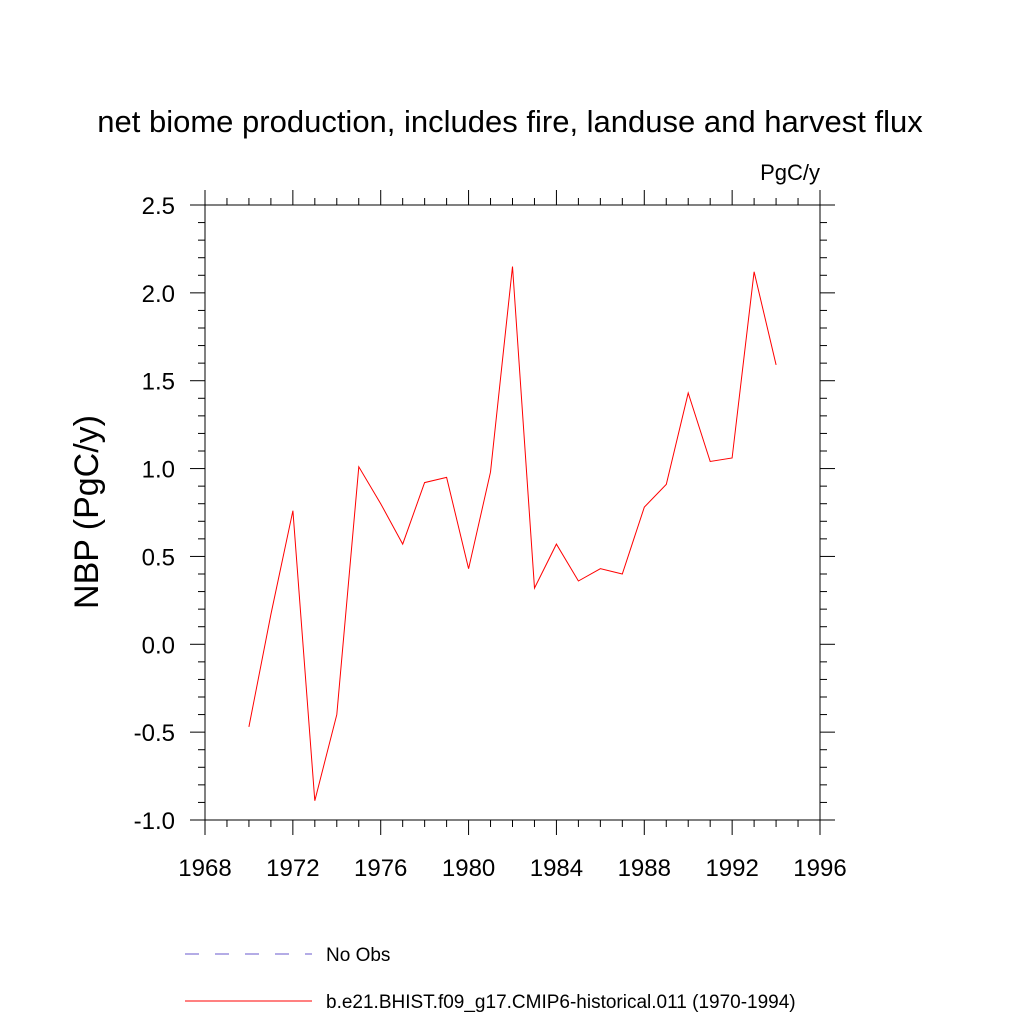 The width and height of the screenshot is (1024, 1024). I want to click on x-tick-label: 1976, so click(380, 868).